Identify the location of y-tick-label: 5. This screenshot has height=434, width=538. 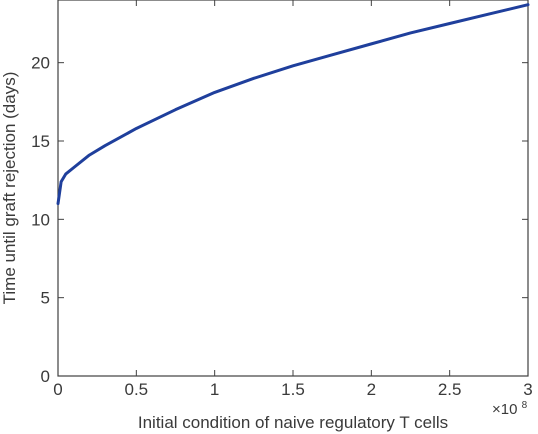
(45, 298).